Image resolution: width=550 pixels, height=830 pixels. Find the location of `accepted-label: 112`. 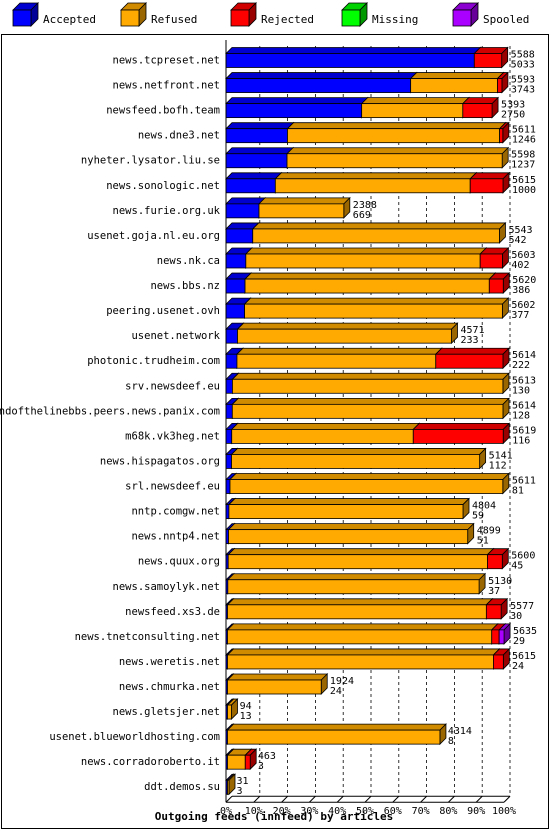

accepted-label: 112 is located at coordinates (498, 465).